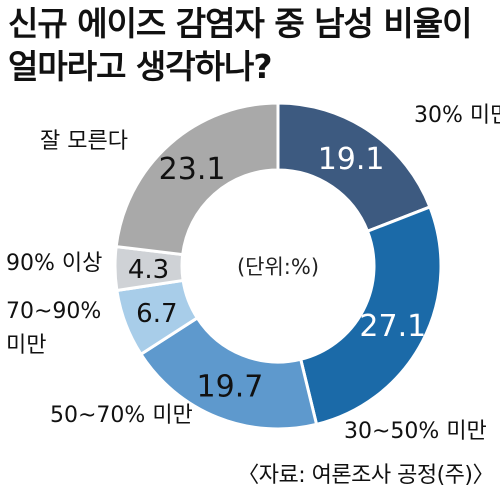 This screenshot has width=500, height=494. Describe the element at coordinates (156, 314) in the screenshot. I see `data-label: 6.7` at that location.